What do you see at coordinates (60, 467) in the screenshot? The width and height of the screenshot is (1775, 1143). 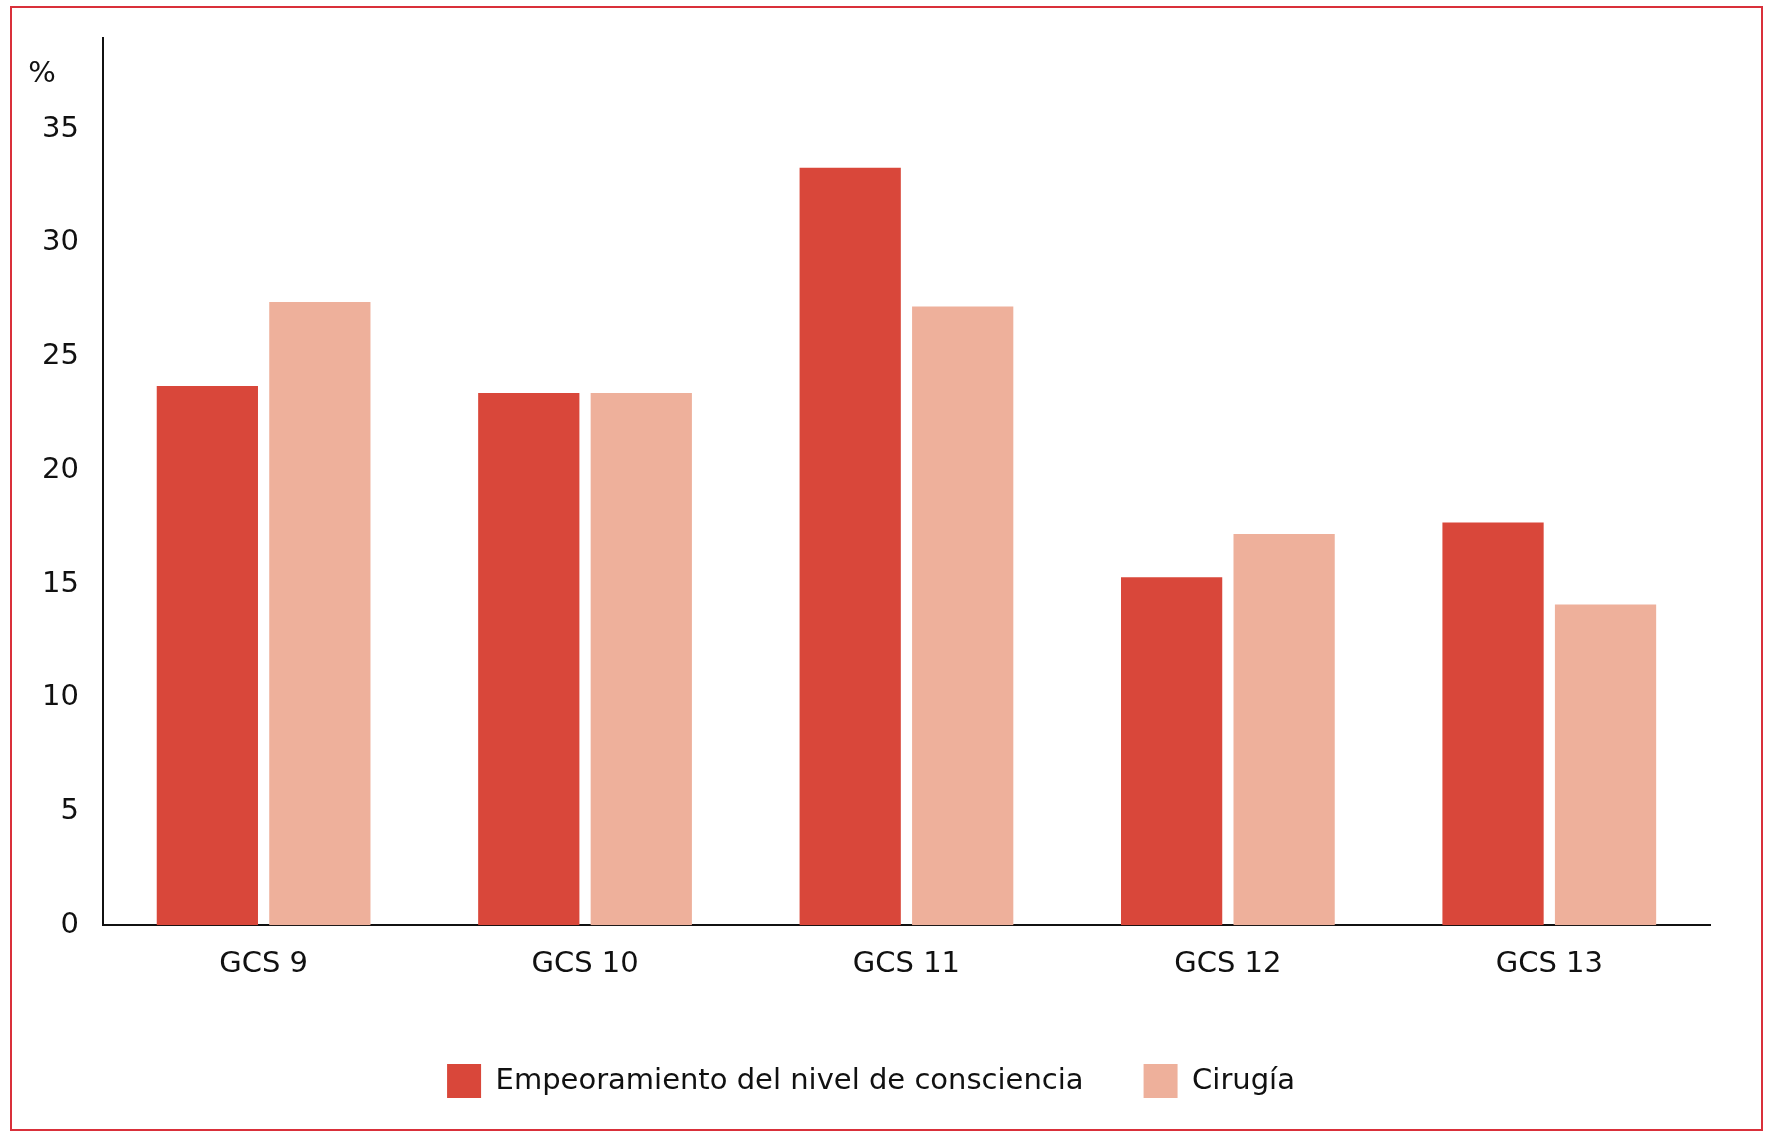 I see `y-tick-label: 20` at bounding box center [60, 467].